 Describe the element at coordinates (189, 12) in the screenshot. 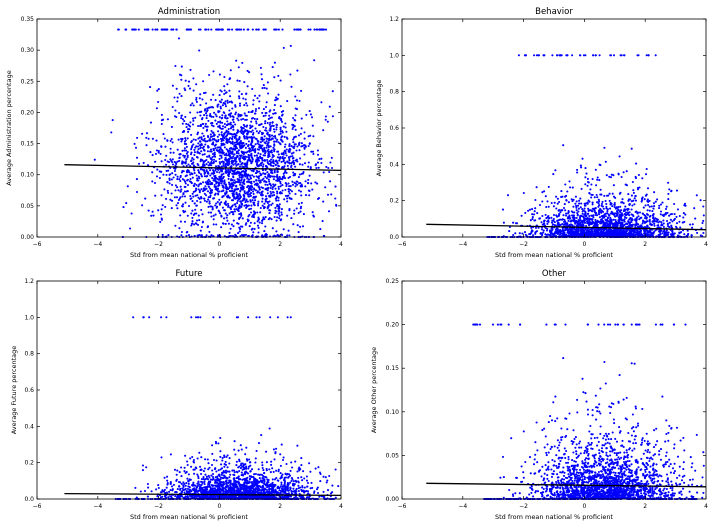

I see `chart-title: Administration` at that location.